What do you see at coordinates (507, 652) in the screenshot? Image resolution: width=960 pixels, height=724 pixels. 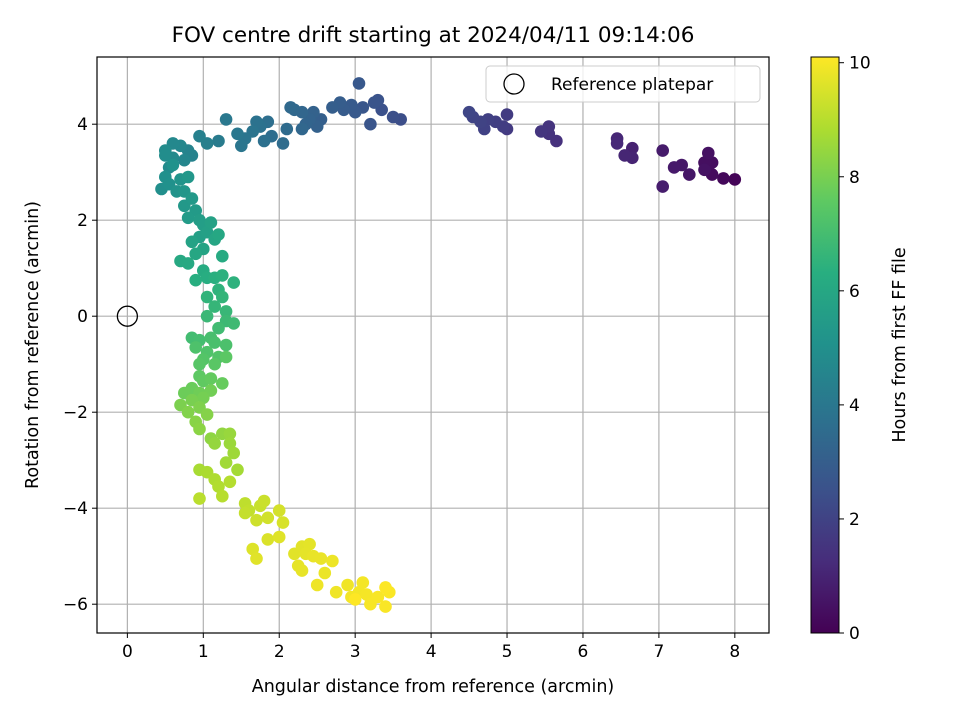 I see `x-tick-label: 5` at bounding box center [507, 652].